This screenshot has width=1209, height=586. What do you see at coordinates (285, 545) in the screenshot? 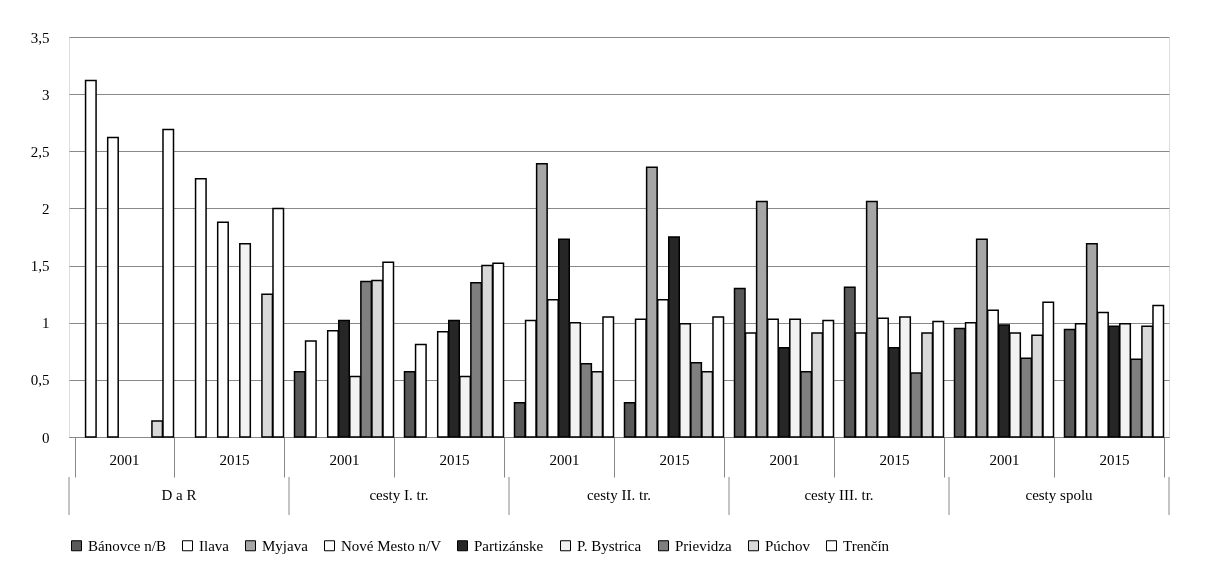
I see `legend-label: Myjava` at bounding box center [285, 545].